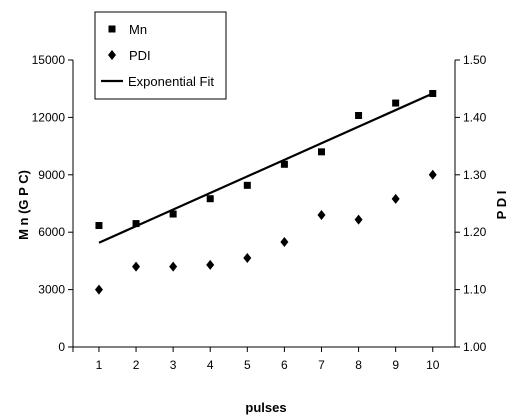 This screenshot has height=415, width=519. I want to click on legend-label: Exponential Fit, so click(171, 81).